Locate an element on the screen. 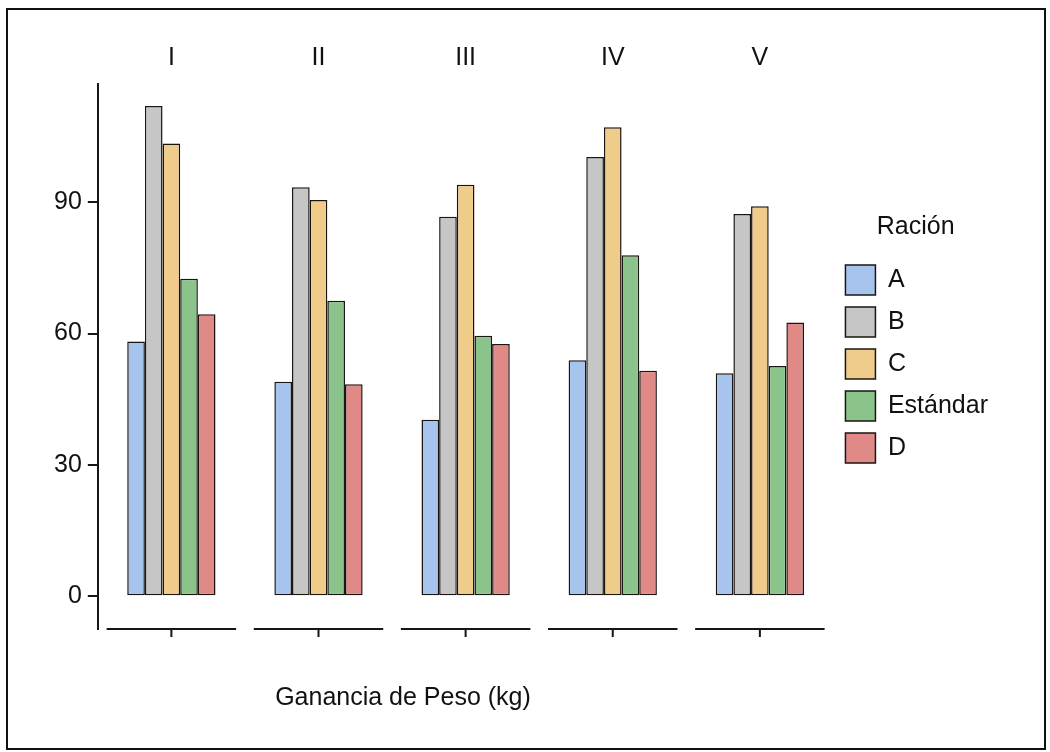  legend-label: Estándar is located at coordinates (937, 403).